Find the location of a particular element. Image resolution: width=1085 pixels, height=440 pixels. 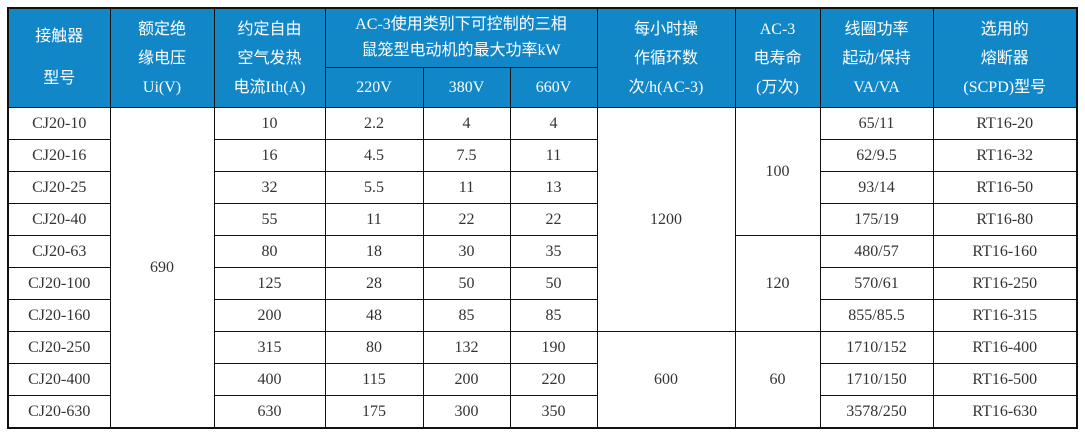

p660-cell: 13 is located at coordinates (553, 187).